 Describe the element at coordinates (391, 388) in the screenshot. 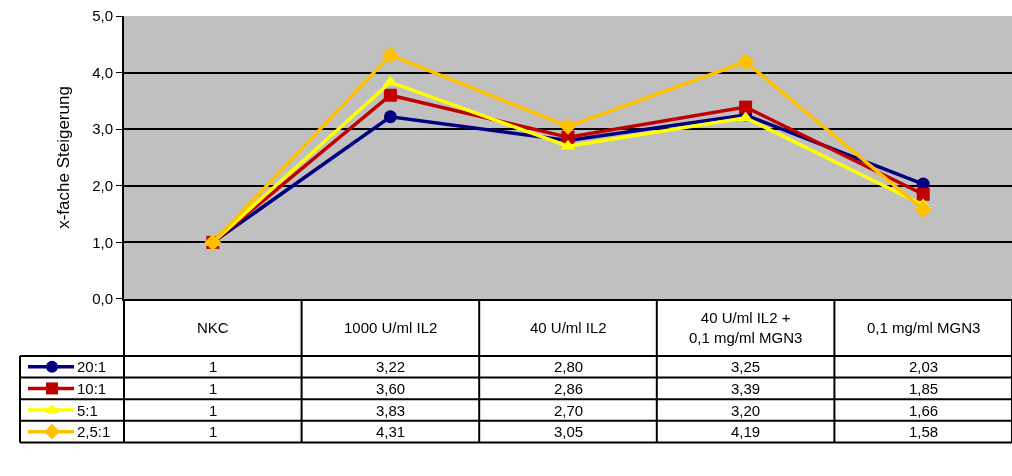

I see `data-label: 3,60` at that location.